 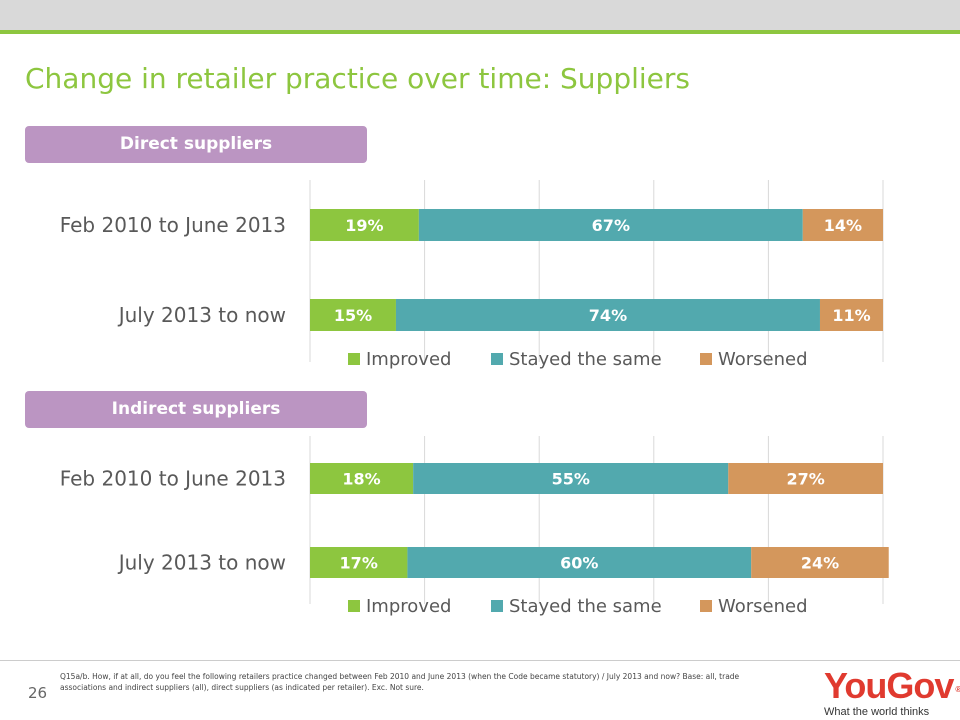 I want to click on data-label: 17%, so click(x=359, y=563).